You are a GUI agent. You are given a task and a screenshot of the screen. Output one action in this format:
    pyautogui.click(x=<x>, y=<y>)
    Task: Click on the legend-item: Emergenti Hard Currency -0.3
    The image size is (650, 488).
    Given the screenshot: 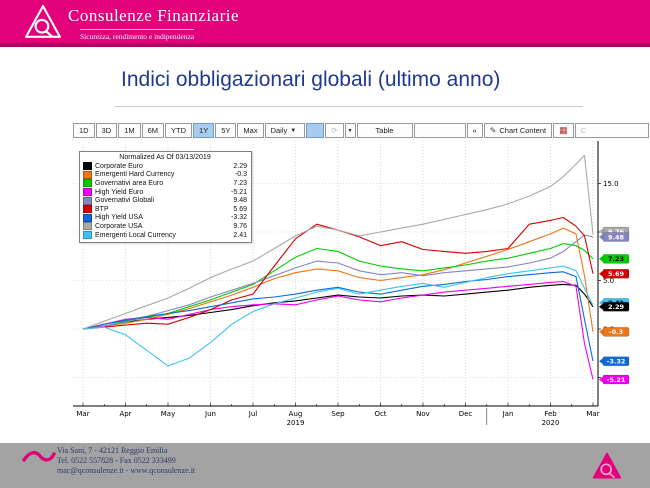 What is the action you would take?
    pyautogui.click(x=165, y=175)
    